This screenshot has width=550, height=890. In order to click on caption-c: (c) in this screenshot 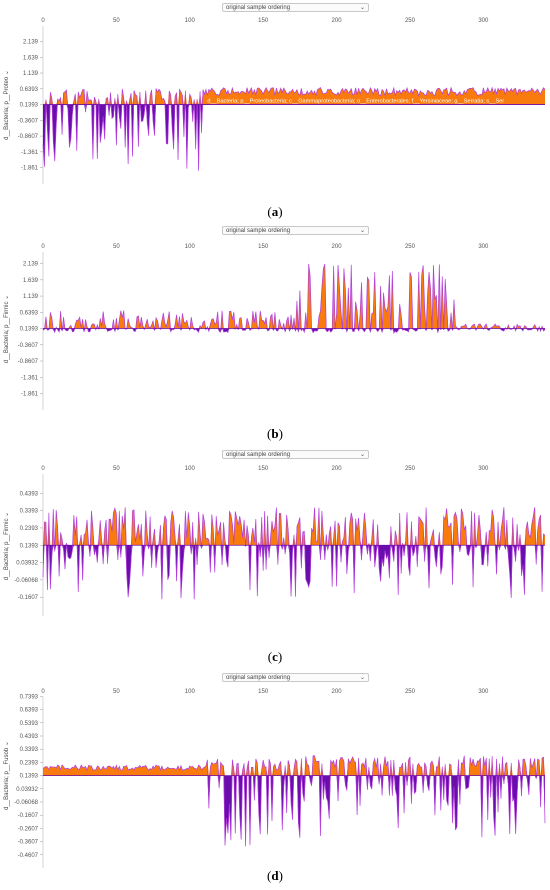, I will do `click(275, 656)`.